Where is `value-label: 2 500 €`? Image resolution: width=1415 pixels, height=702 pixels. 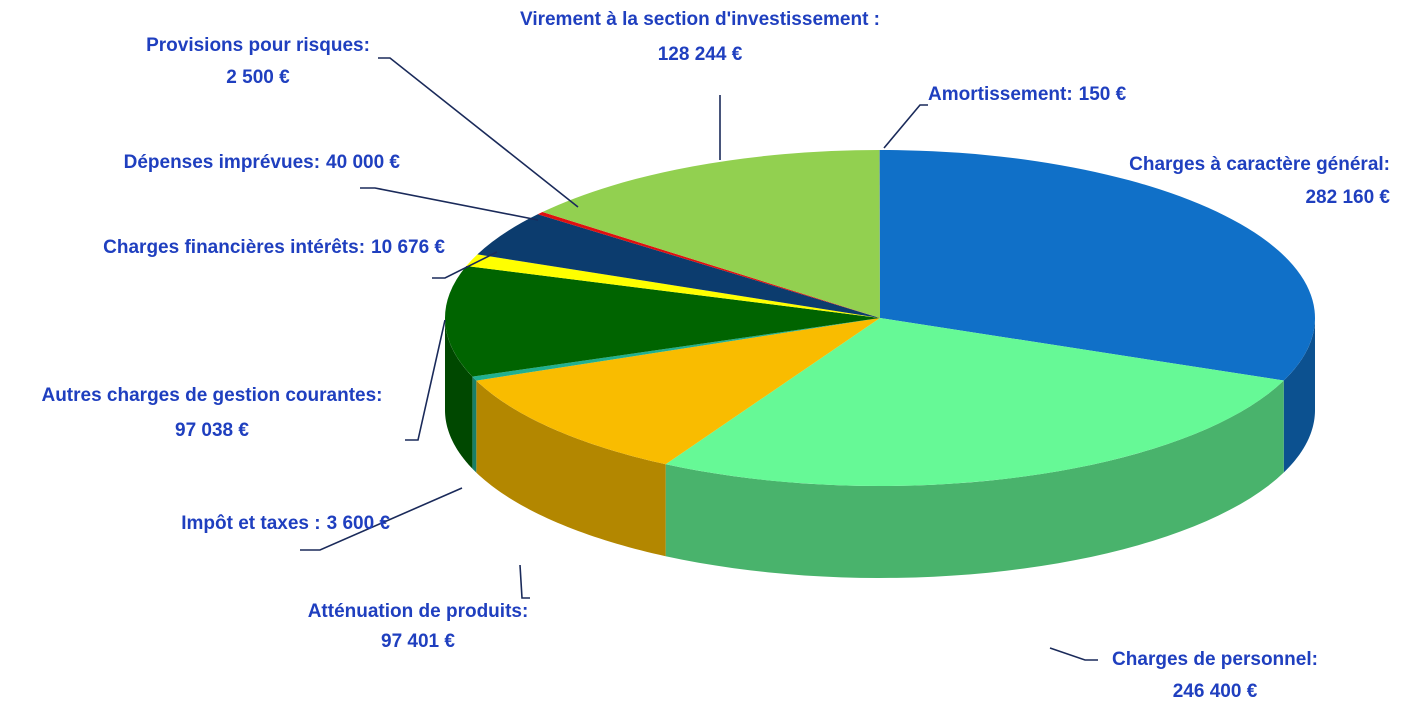
value-label: 2 500 € is located at coordinates (258, 77).